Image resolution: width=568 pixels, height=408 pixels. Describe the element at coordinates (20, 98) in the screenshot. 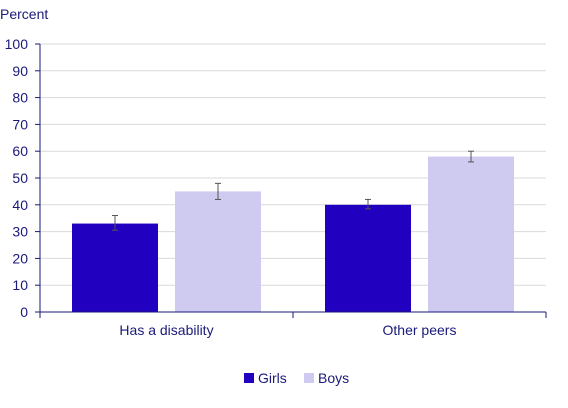

I see `y-tick-label: 80` at that location.